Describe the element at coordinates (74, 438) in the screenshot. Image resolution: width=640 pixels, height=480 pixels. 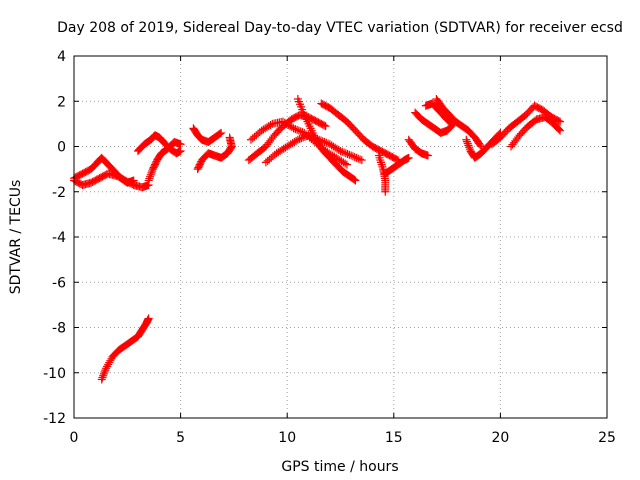
I see `x-tick-label: 0` at that location.